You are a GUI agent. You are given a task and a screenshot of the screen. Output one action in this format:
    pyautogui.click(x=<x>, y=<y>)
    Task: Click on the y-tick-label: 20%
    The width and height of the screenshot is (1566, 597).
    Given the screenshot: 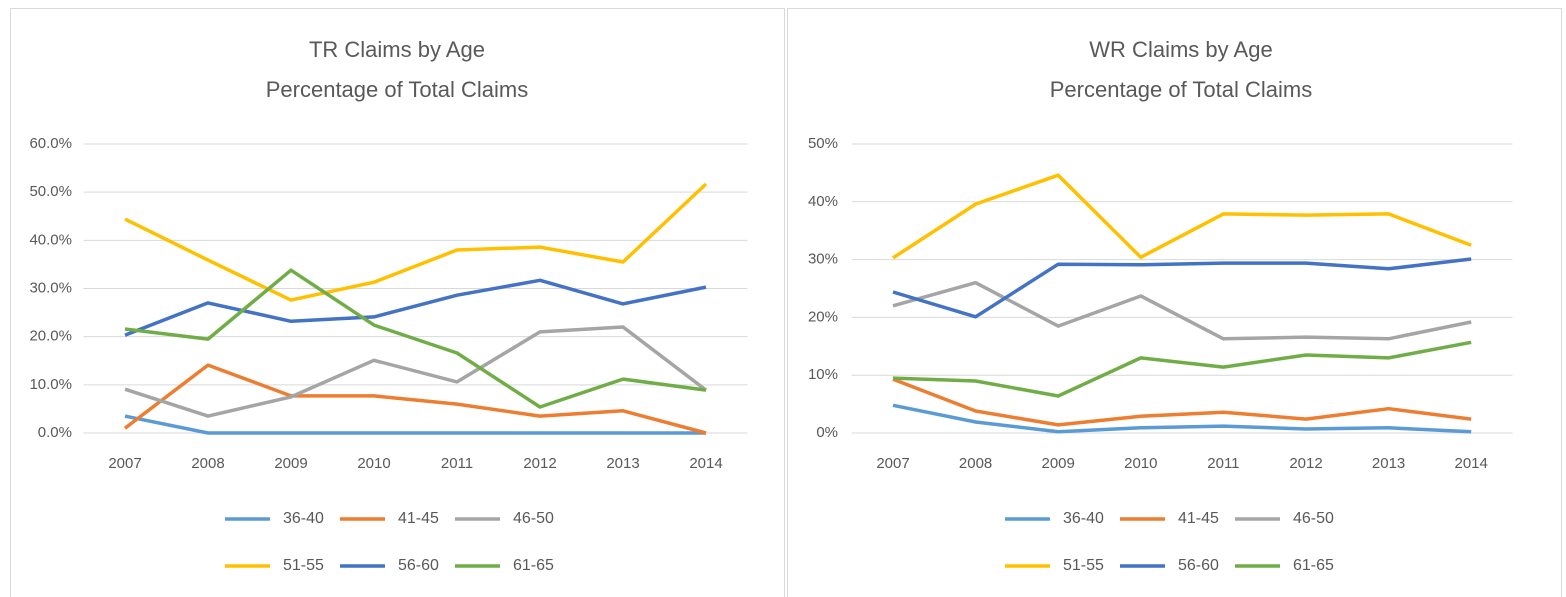 What is the action you would take?
    pyautogui.click(x=823, y=316)
    